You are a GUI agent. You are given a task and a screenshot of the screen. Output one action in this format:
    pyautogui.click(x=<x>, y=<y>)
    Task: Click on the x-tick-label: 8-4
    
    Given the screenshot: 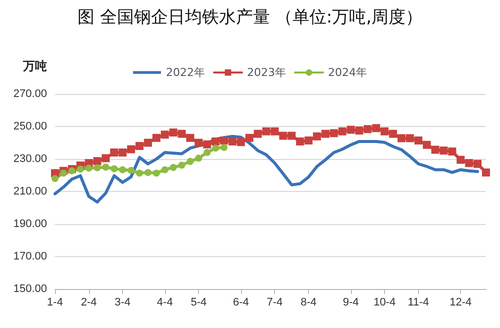 What is the action you would take?
    pyautogui.click(x=308, y=302)
    